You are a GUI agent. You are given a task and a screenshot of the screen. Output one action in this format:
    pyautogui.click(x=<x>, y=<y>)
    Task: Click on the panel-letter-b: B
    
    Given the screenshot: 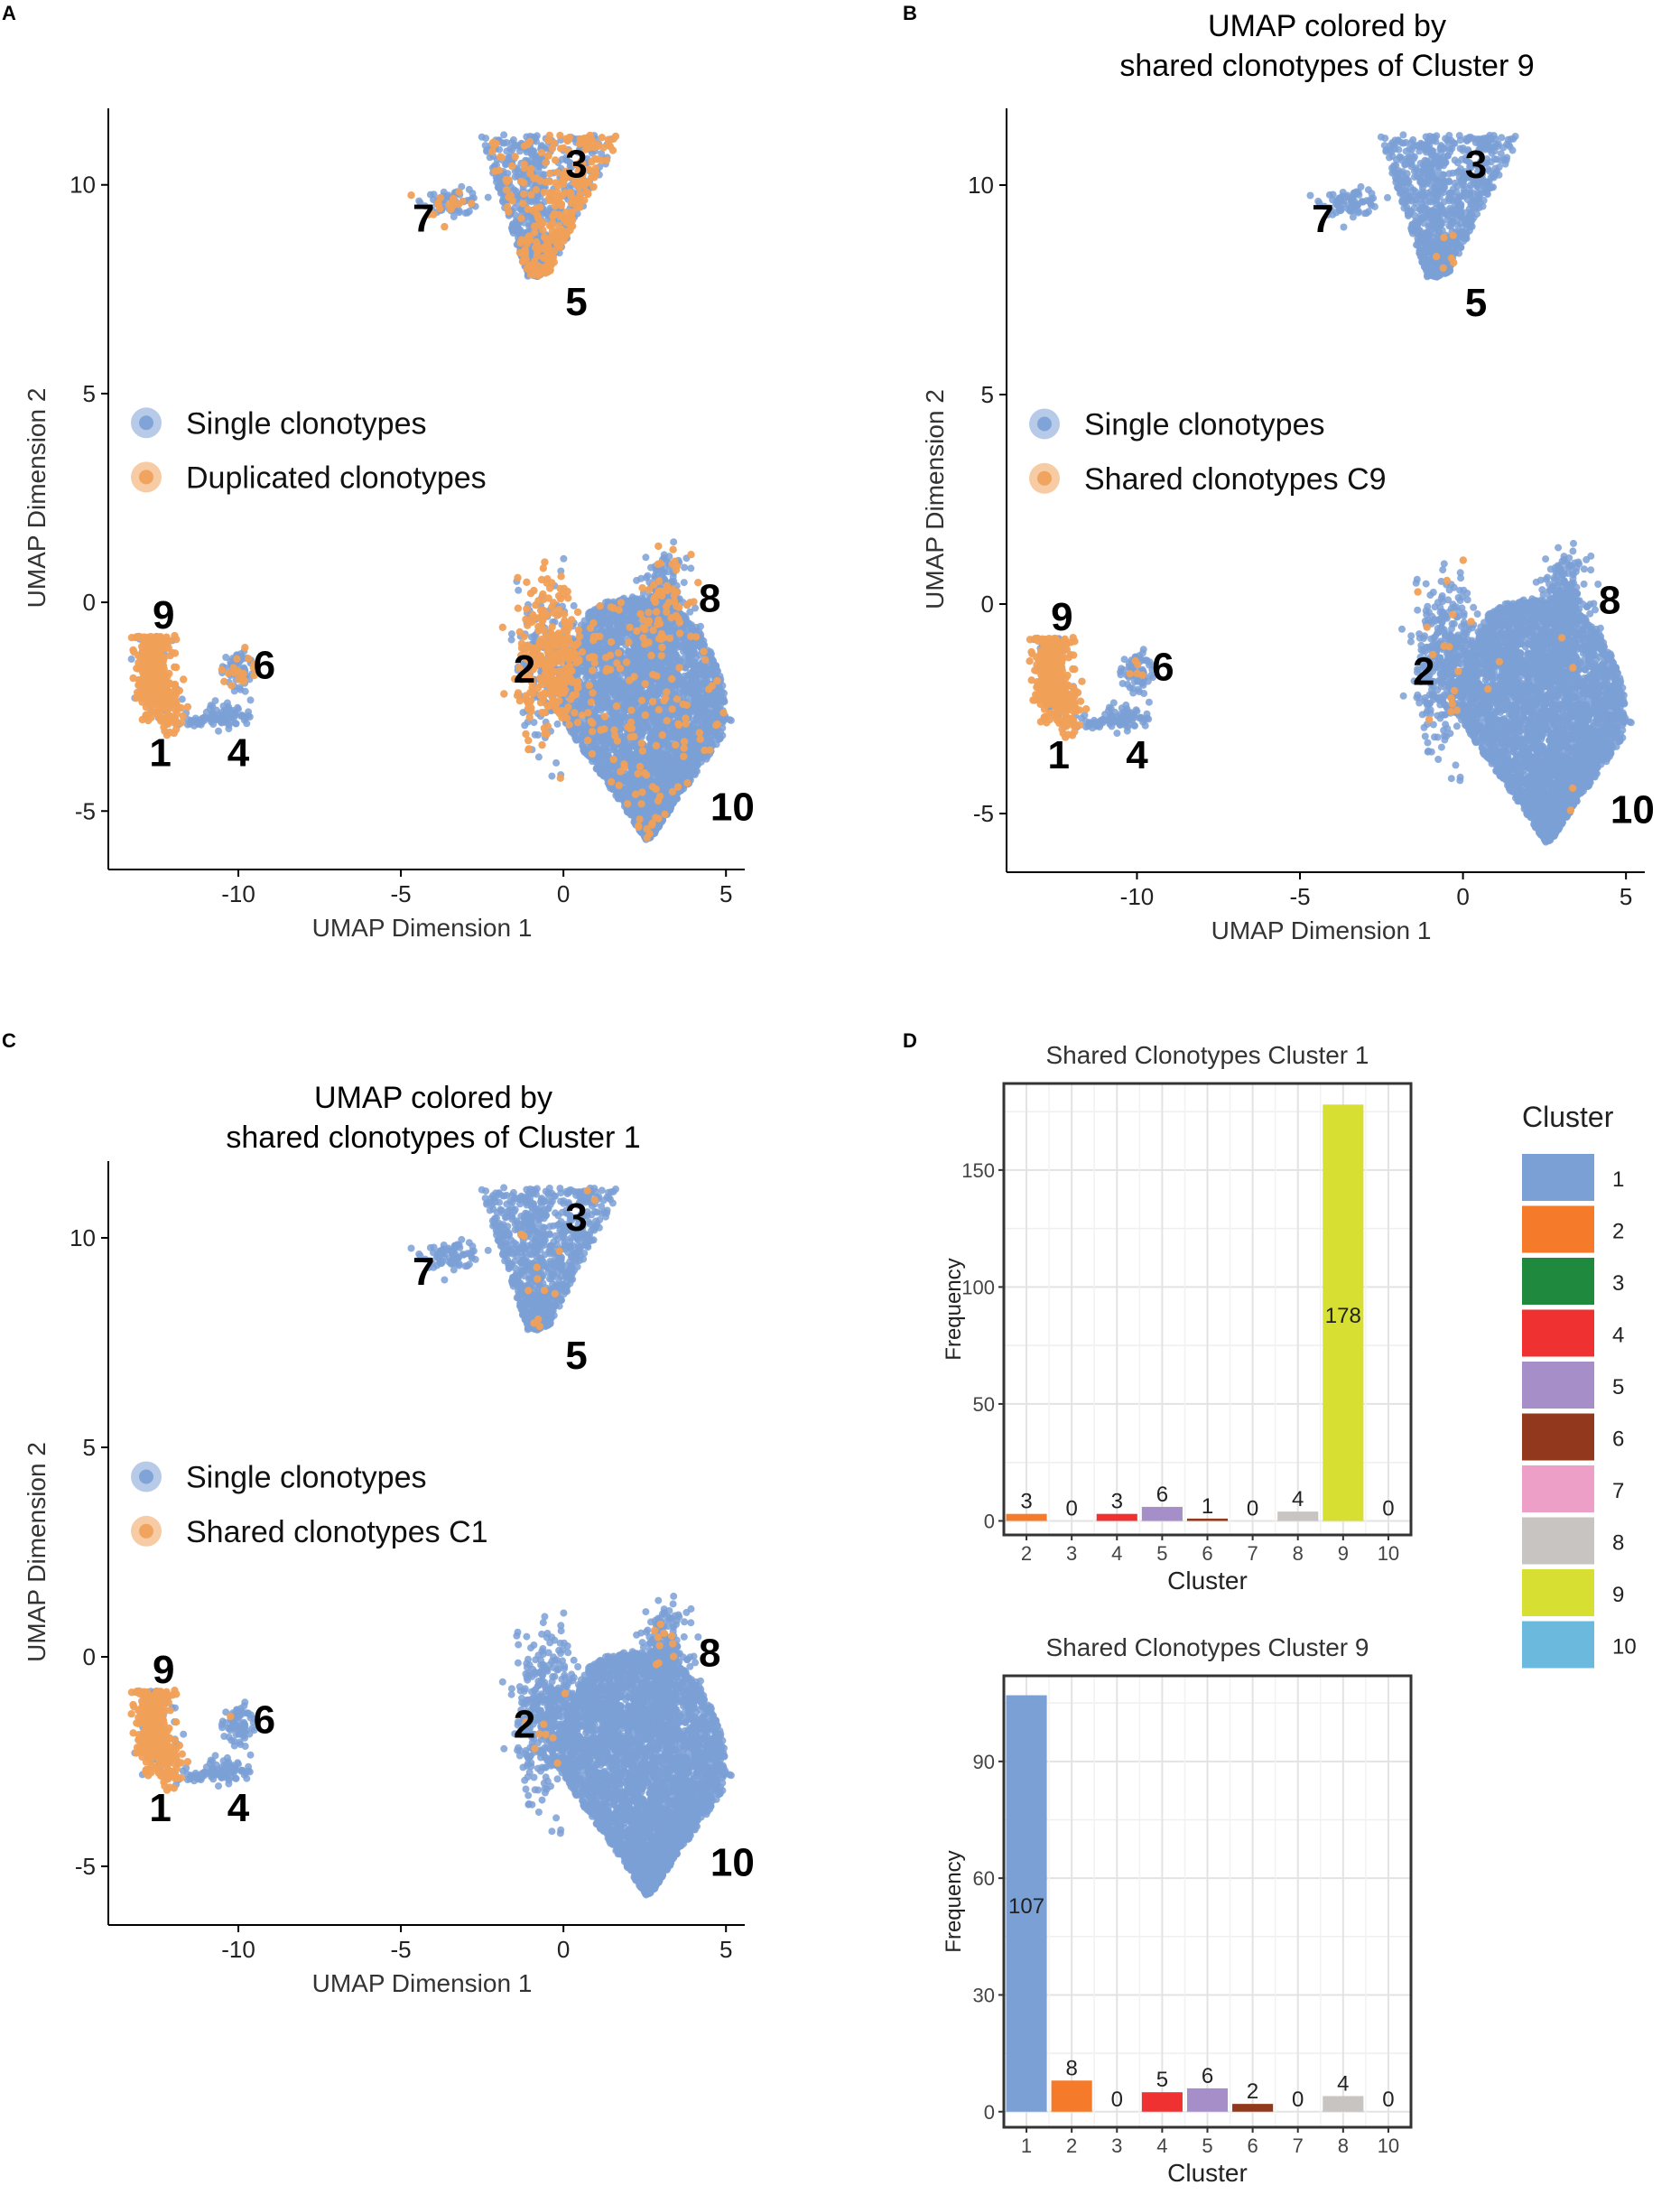 What is the action you would take?
    pyautogui.click(x=910, y=13)
    